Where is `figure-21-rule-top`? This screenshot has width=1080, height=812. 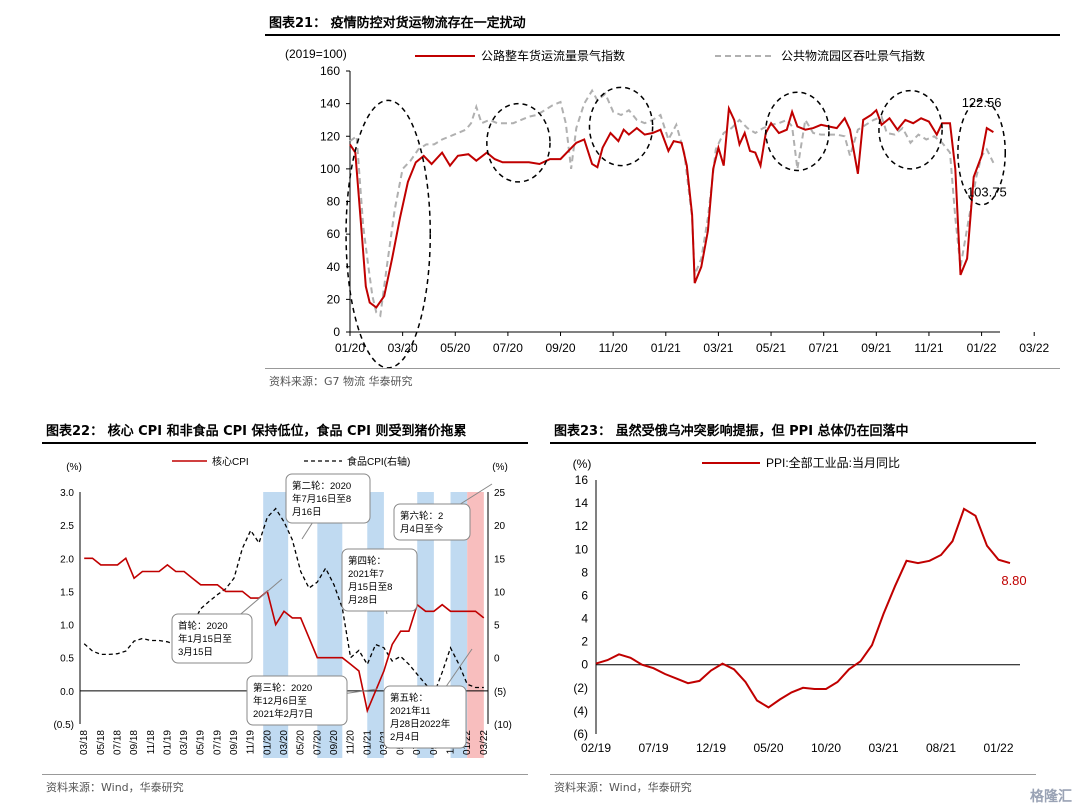
figure-21-rule-top is located at coordinates (662, 35).